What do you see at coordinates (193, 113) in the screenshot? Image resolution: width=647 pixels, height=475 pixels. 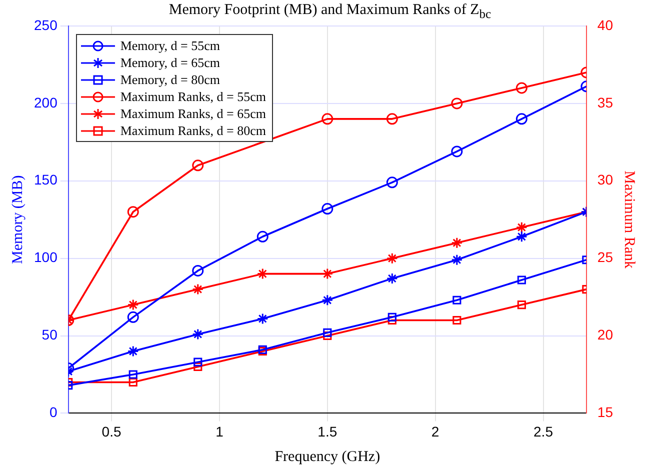 I see `legend-label: Maximum Ranks, d = 65cm` at bounding box center [193, 113].